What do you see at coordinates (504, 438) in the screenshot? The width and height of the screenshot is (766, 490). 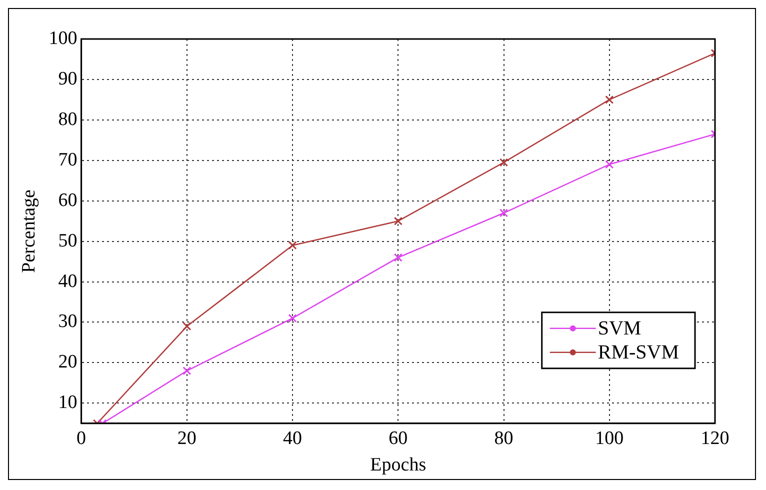 I see `x-tick-label: 80` at bounding box center [504, 438].